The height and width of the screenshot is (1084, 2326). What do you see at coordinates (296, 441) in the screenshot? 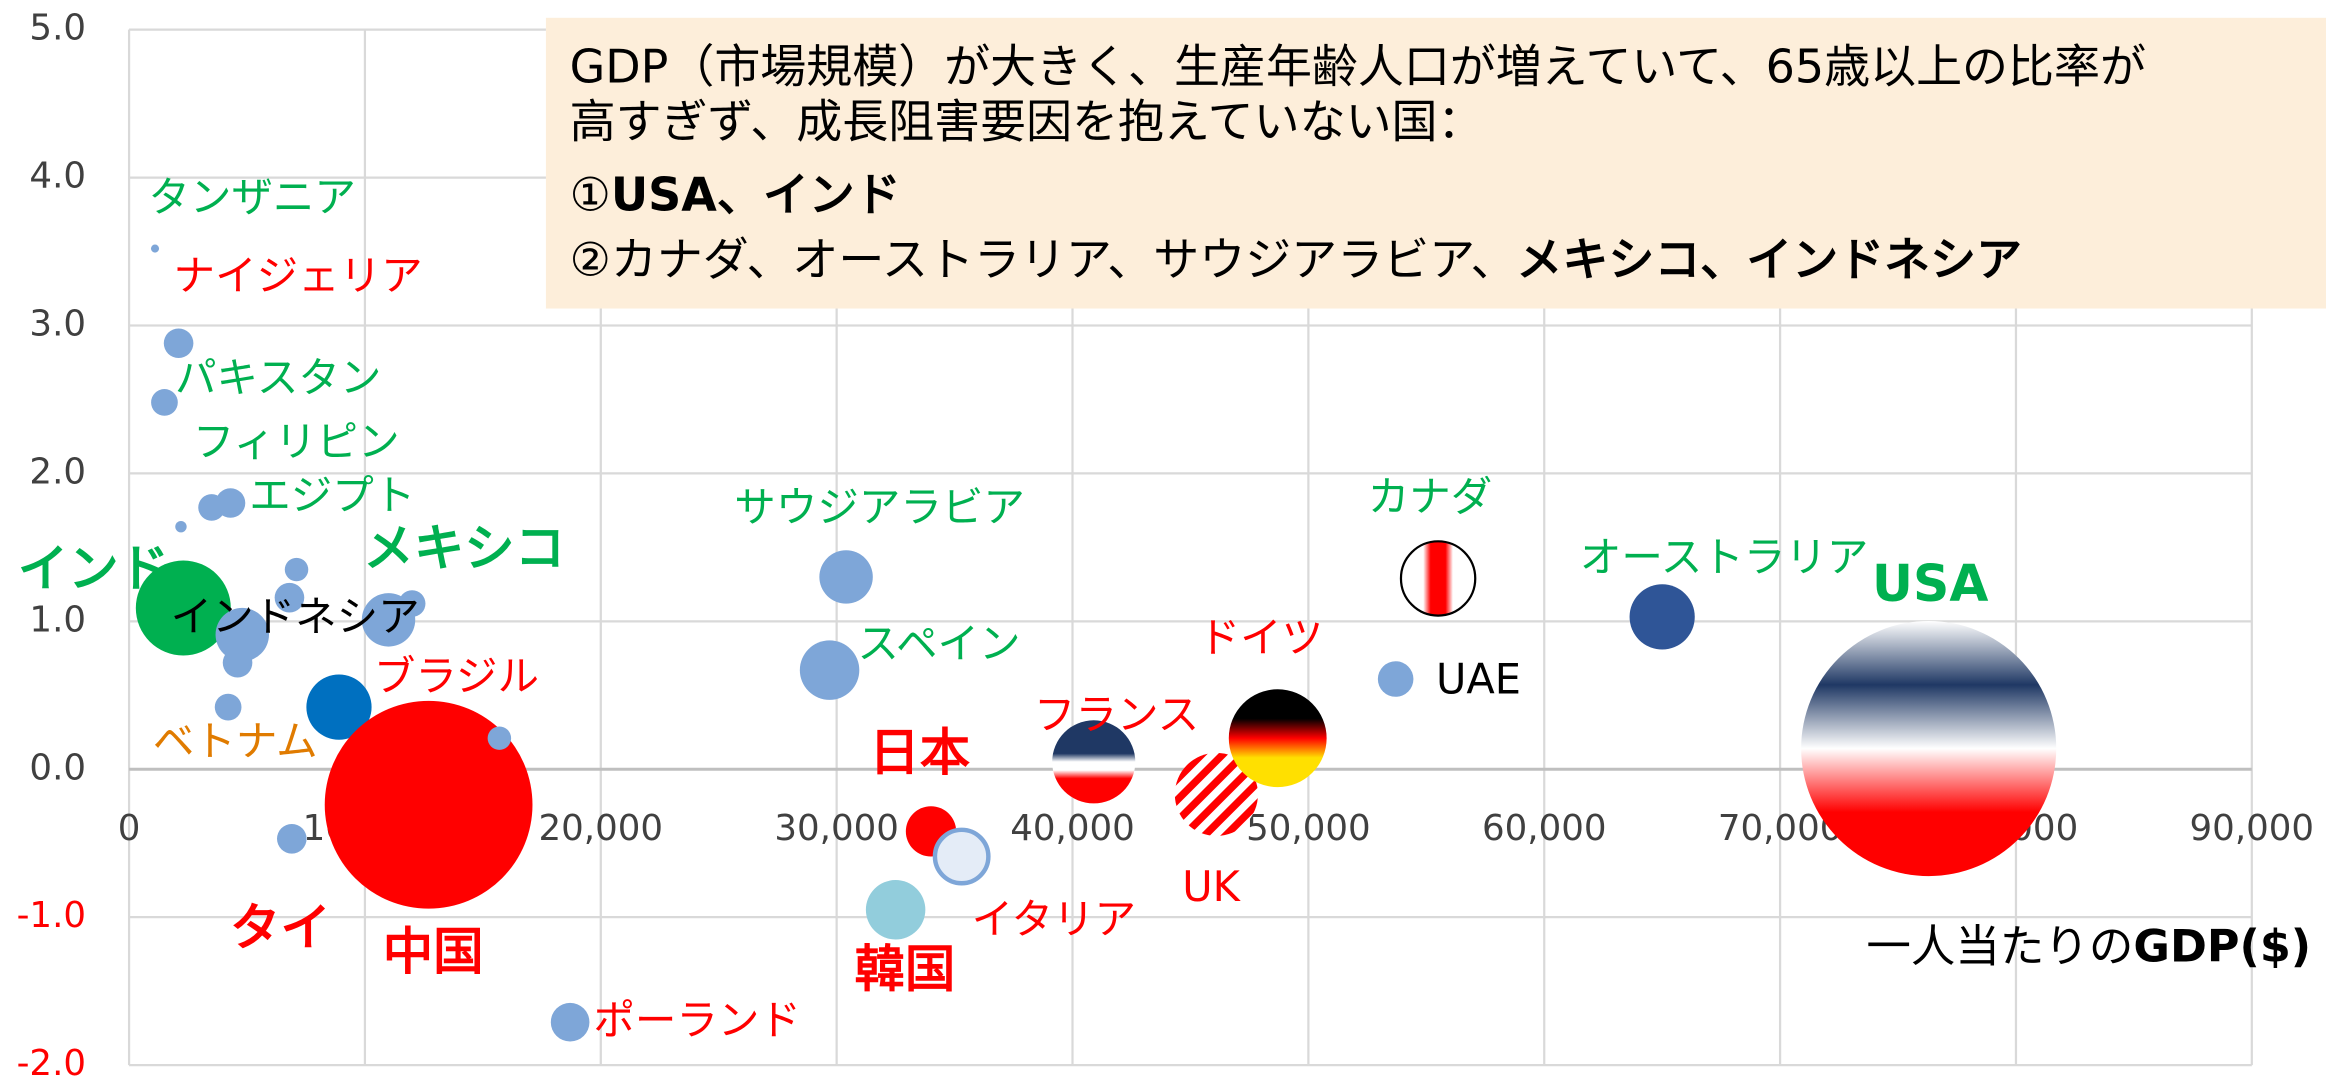
I see `point-label: フィリピン` at bounding box center [296, 441].